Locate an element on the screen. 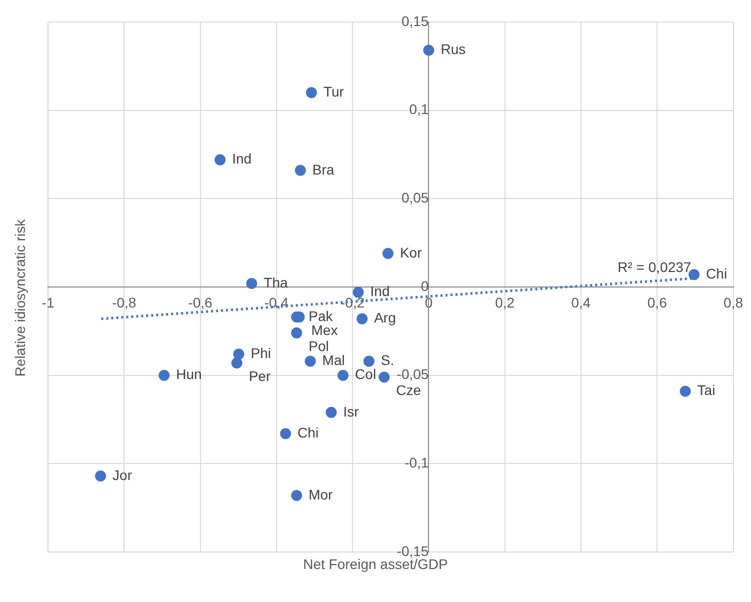 The width and height of the screenshot is (751, 602). annotation: Tai is located at coordinates (706, 390).